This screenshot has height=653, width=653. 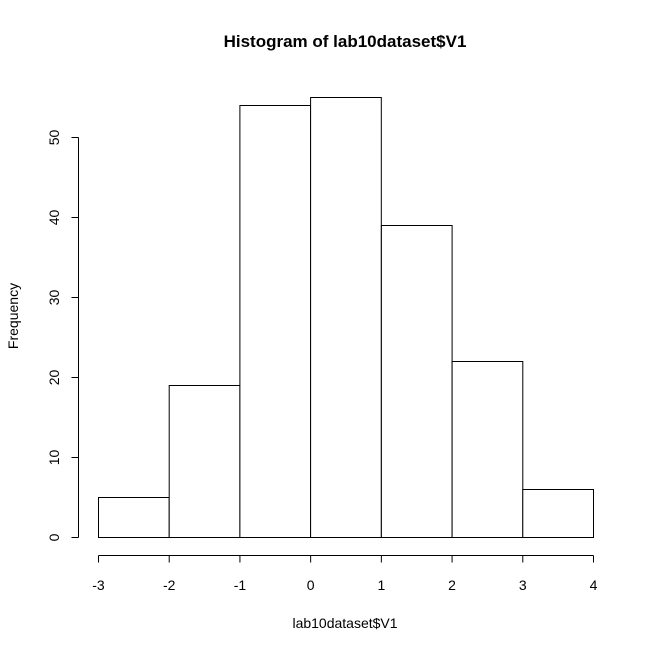 What do you see at coordinates (311, 585) in the screenshot?
I see `x-tick-label: 0` at bounding box center [311, 585].